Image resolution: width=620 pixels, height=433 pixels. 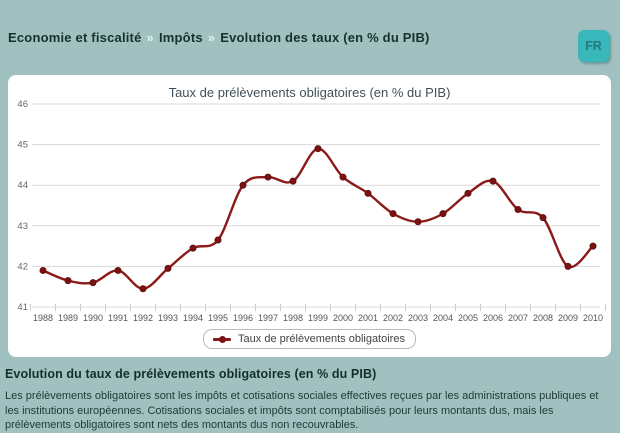 What do you see at coordinates (593, 318) in the screenshot?
I see `x-tick-label: 2010` at bounding box center [593, 318].